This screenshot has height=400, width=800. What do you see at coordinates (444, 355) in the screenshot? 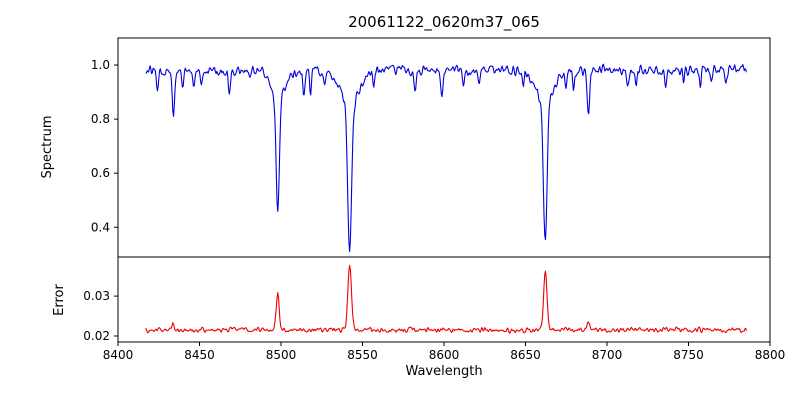
I see `svg-text: 8600` at bounding box center [444, 355].